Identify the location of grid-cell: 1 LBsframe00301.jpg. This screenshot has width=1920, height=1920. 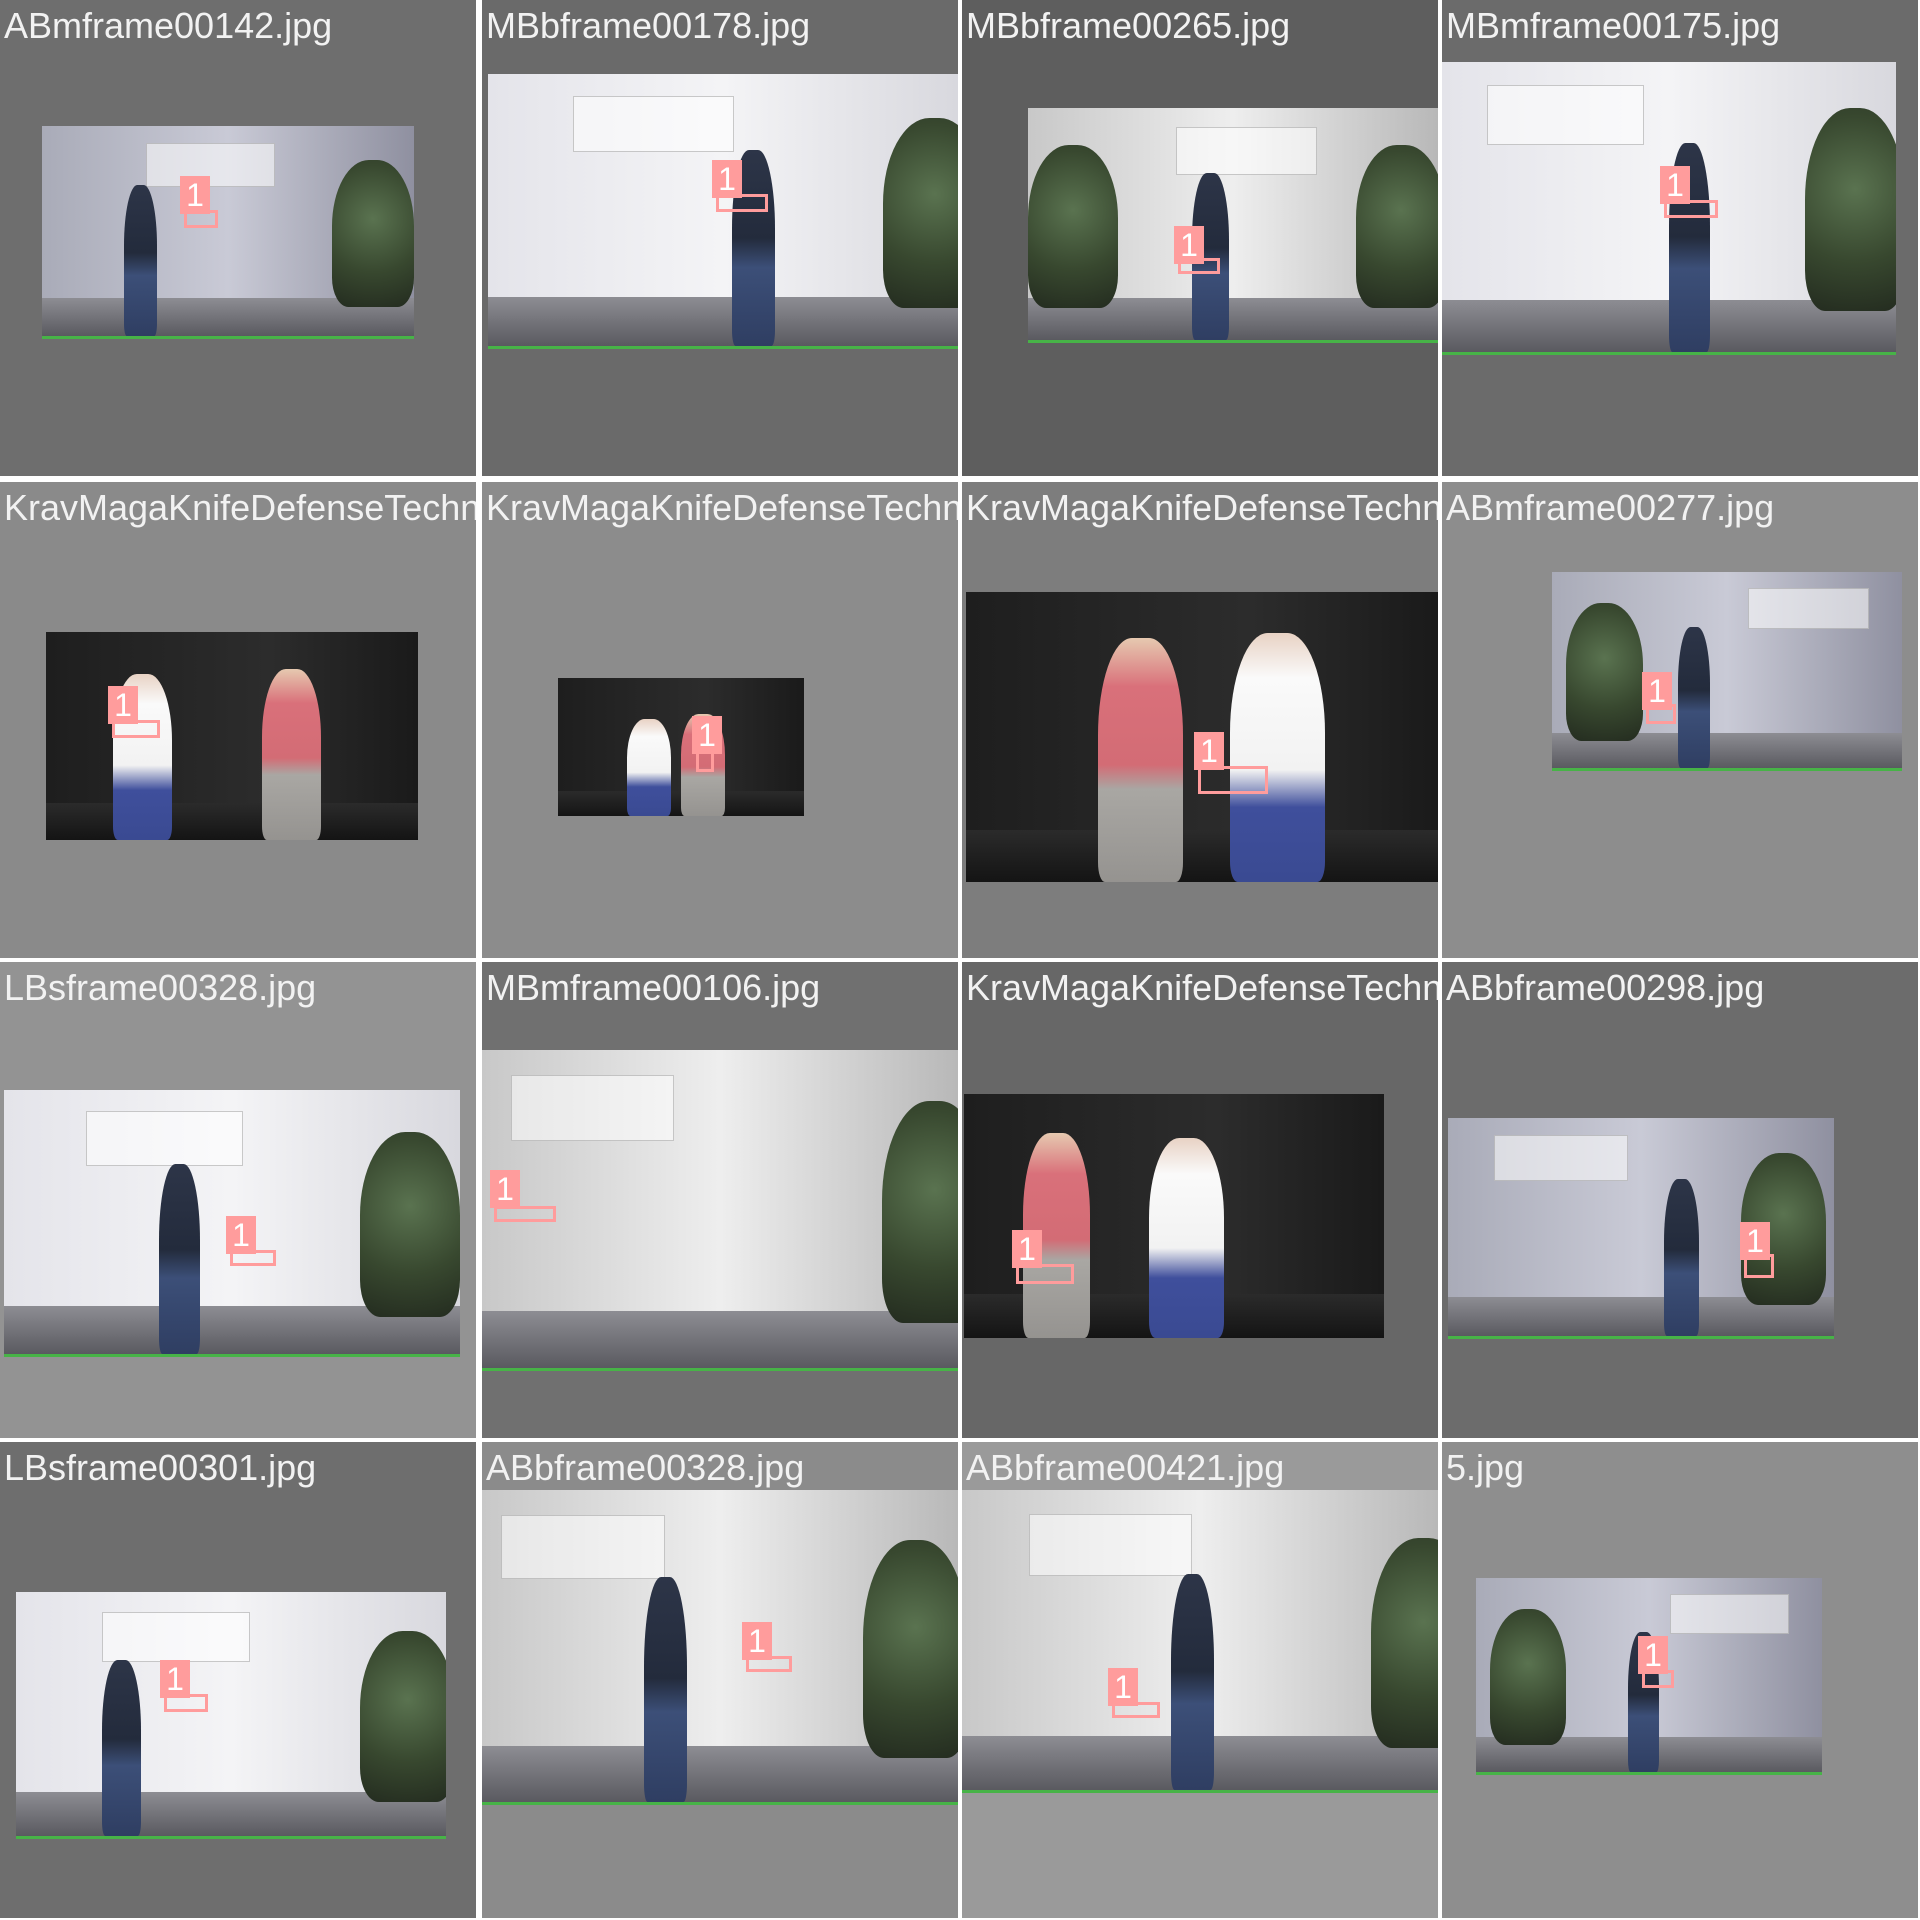
(238, 1680).